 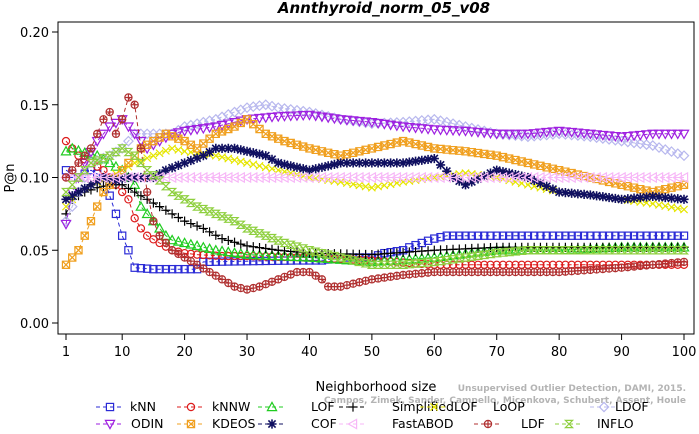 What do you see at coordinates (309, 352) in the screenshot?
I see `x-tick-label: 40` at bounding box center [309, 352].